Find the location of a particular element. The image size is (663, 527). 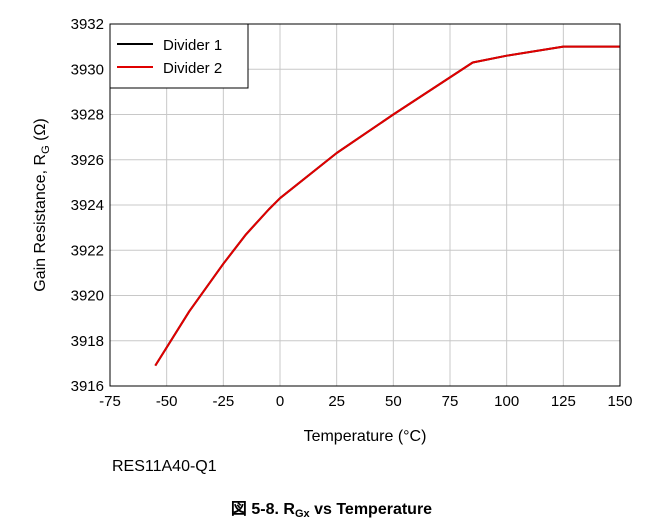

y-tick-label: 3930 is located at coordinates (87, 69).